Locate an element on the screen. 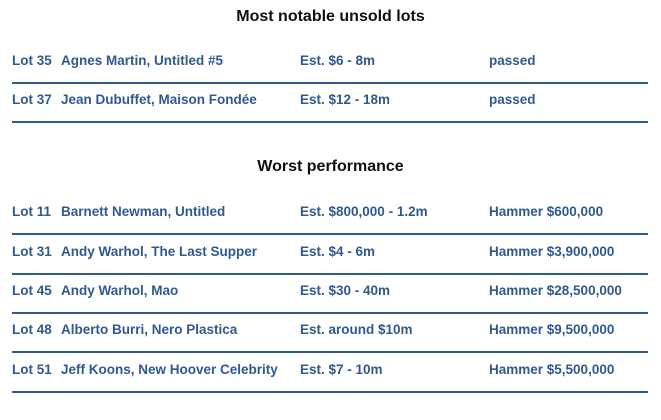  result: Hammer $5,500,000 is located at coordinates (552, 369).